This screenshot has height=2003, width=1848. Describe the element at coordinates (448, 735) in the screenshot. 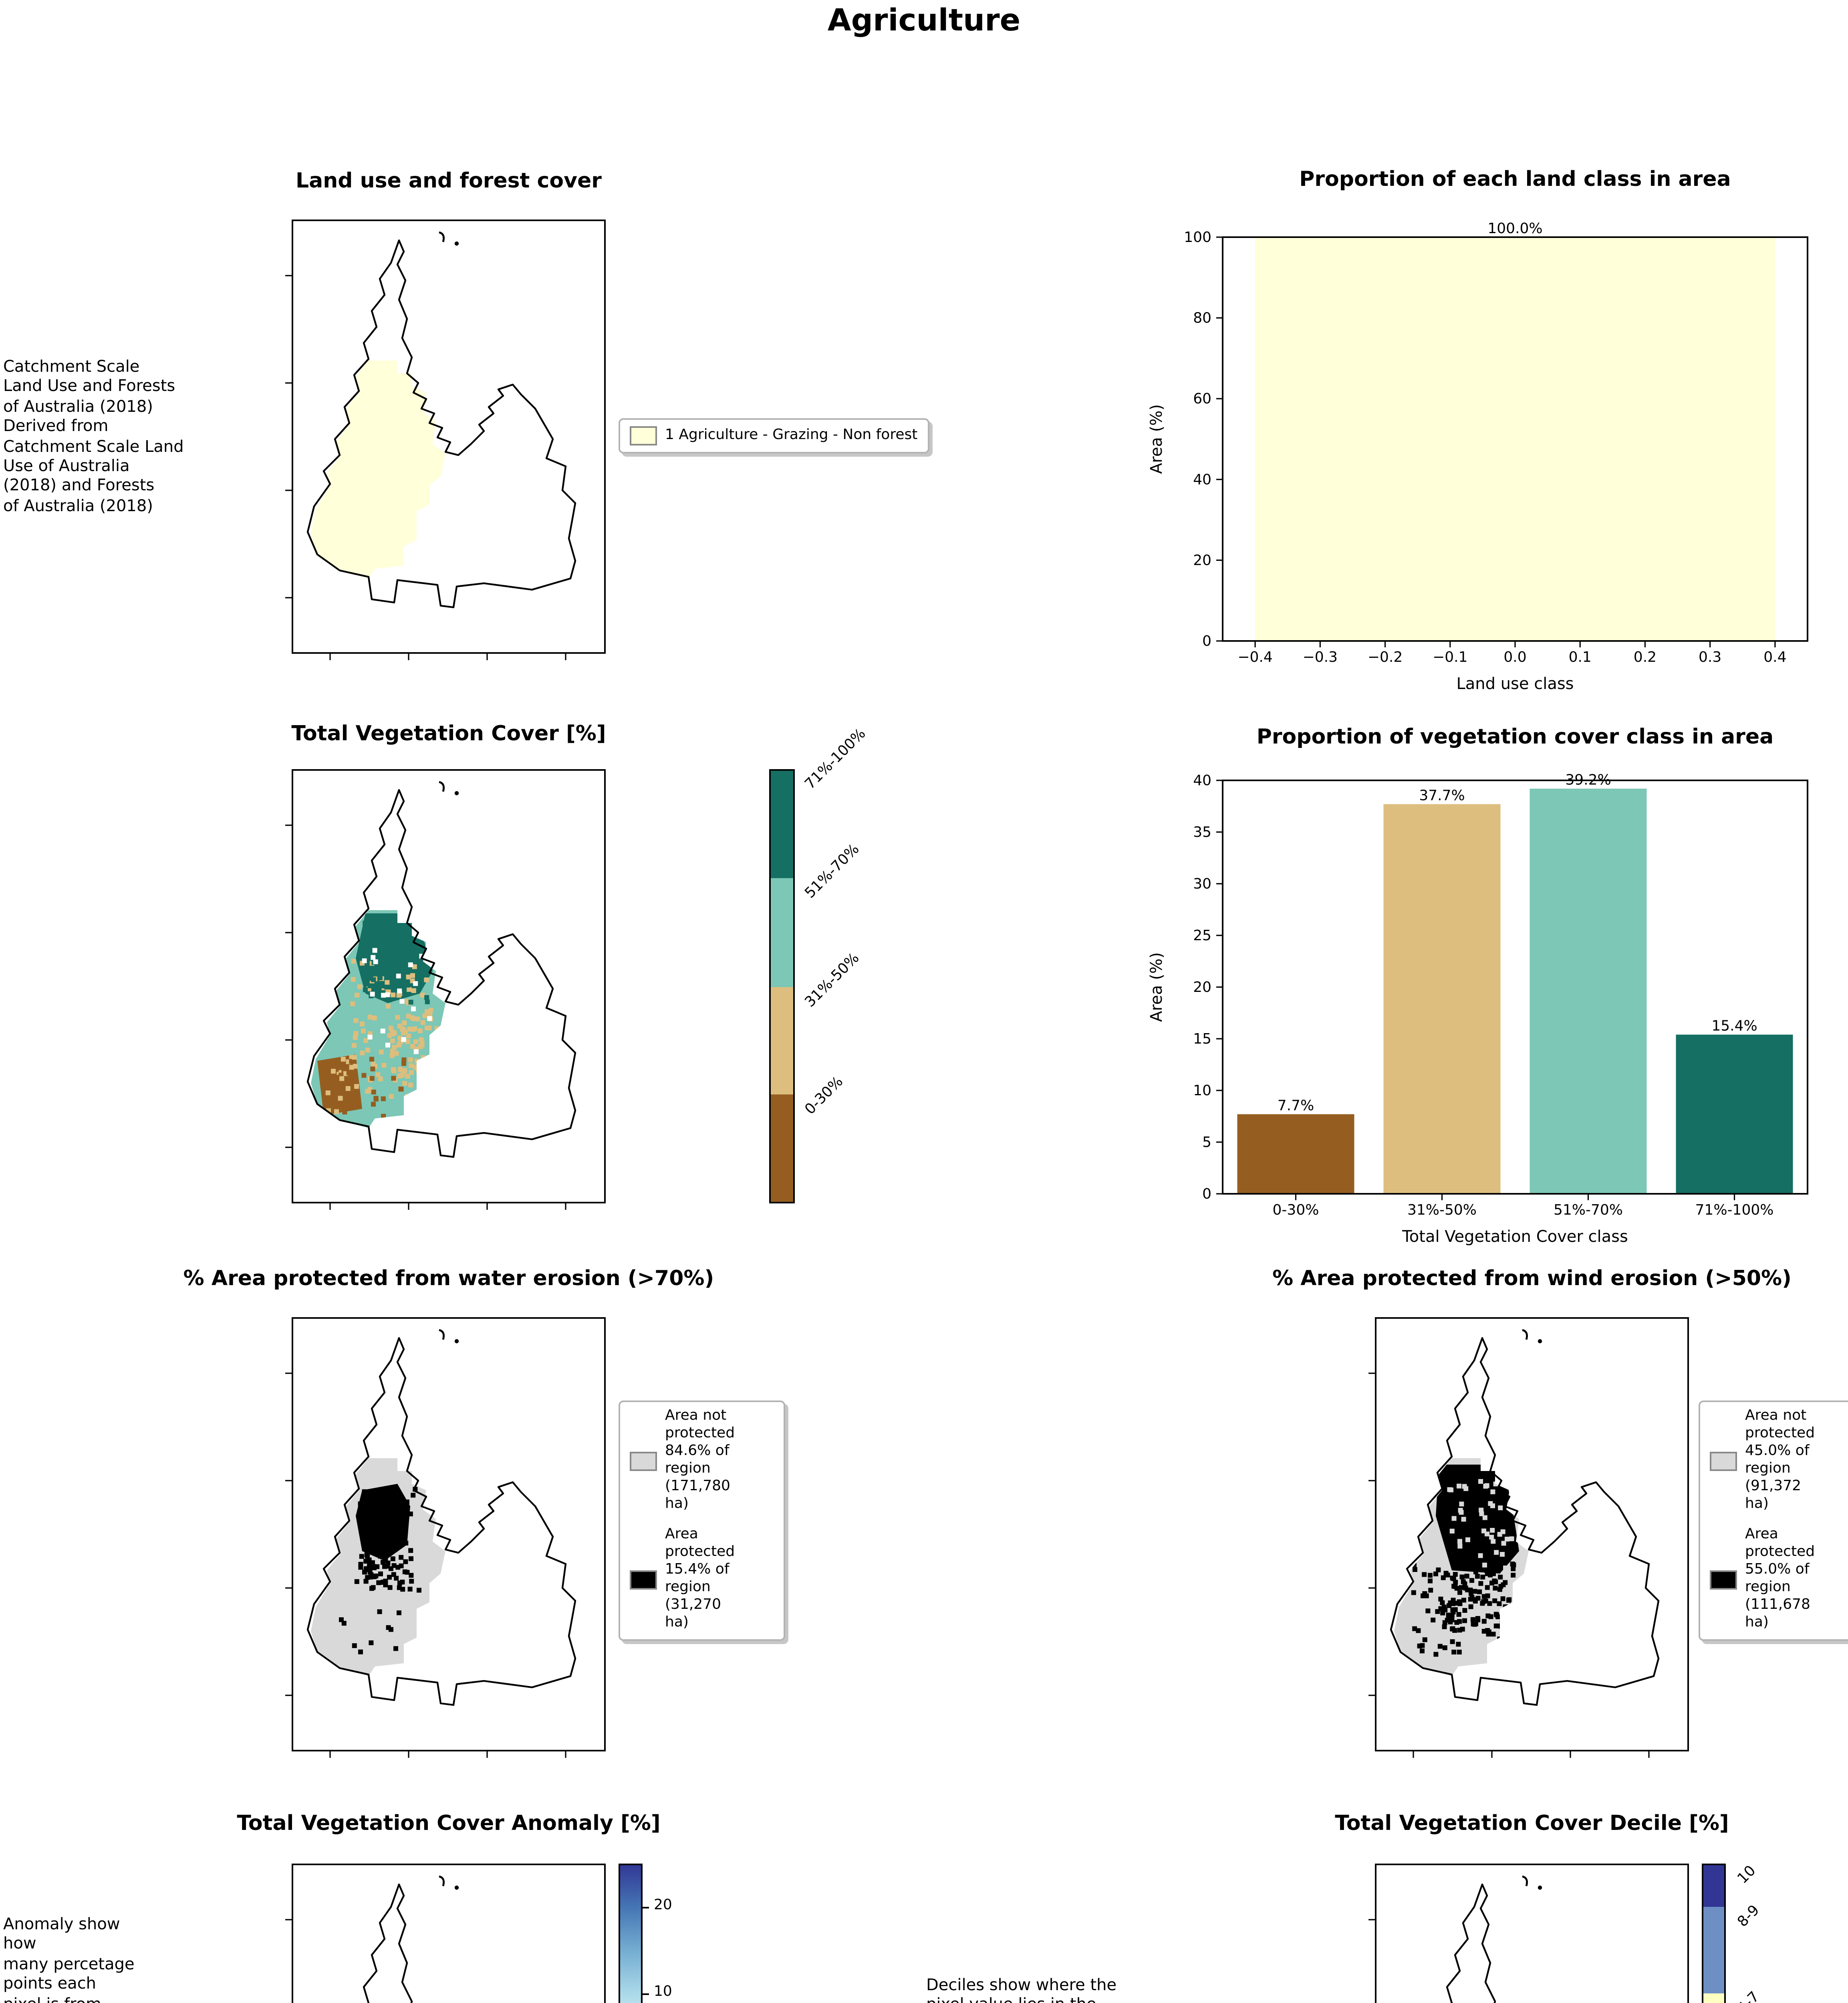

I see `veg-cover-map-title: Total Vegetation Cover [%]` at that location.